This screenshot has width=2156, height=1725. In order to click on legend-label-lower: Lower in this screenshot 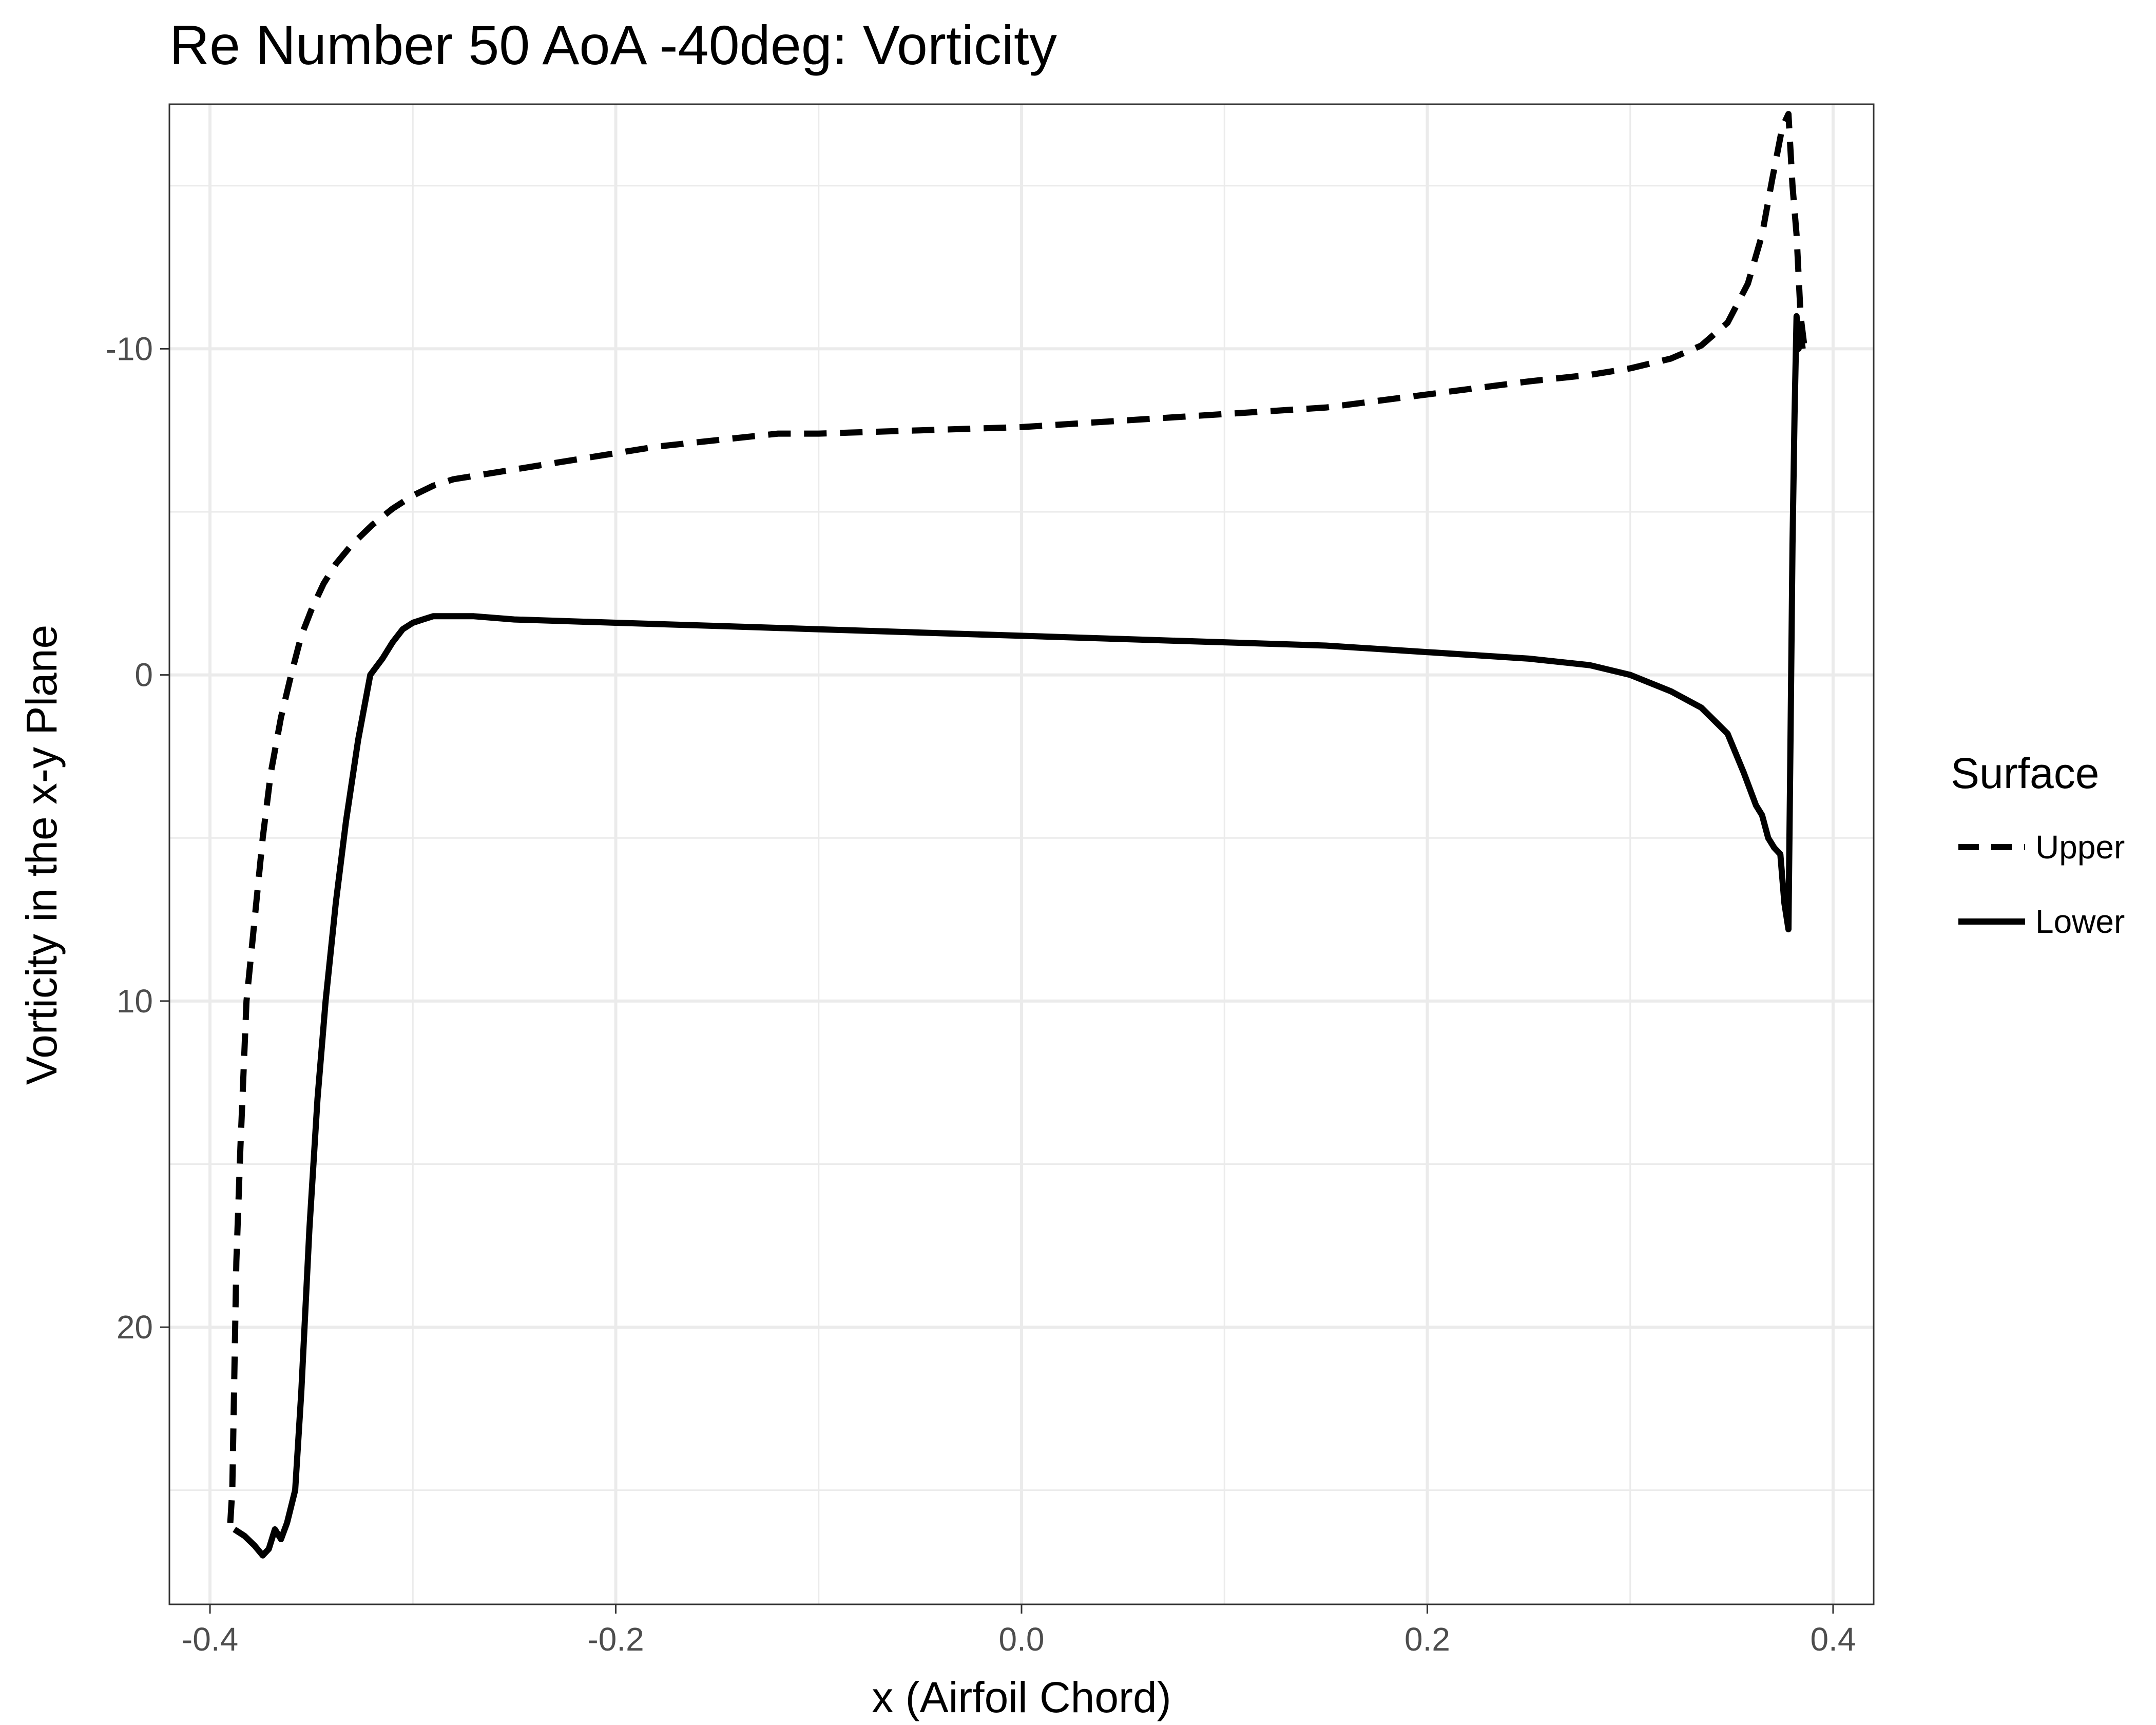, I will do `click(2080, 921)`.